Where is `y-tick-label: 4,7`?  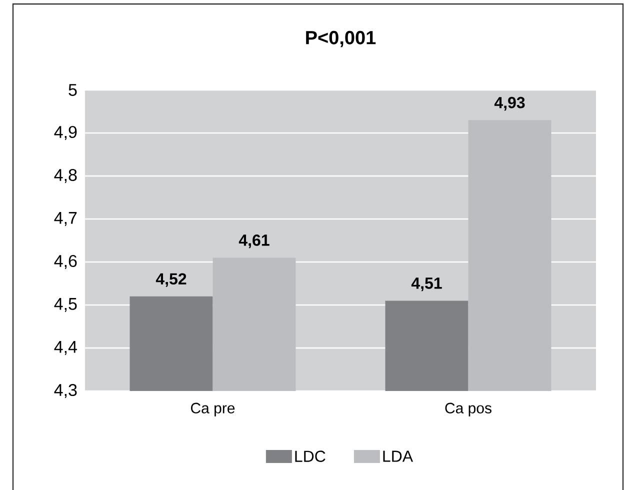 y-tick-label: 4,7 is located at coordinates (65, 219).